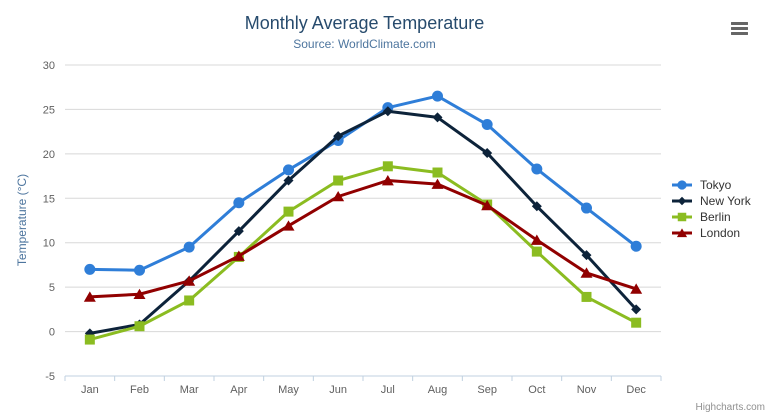  Describe the element at coordinates (52, 288) in the screenshot. I see `y-tick-label: 5` at that location.